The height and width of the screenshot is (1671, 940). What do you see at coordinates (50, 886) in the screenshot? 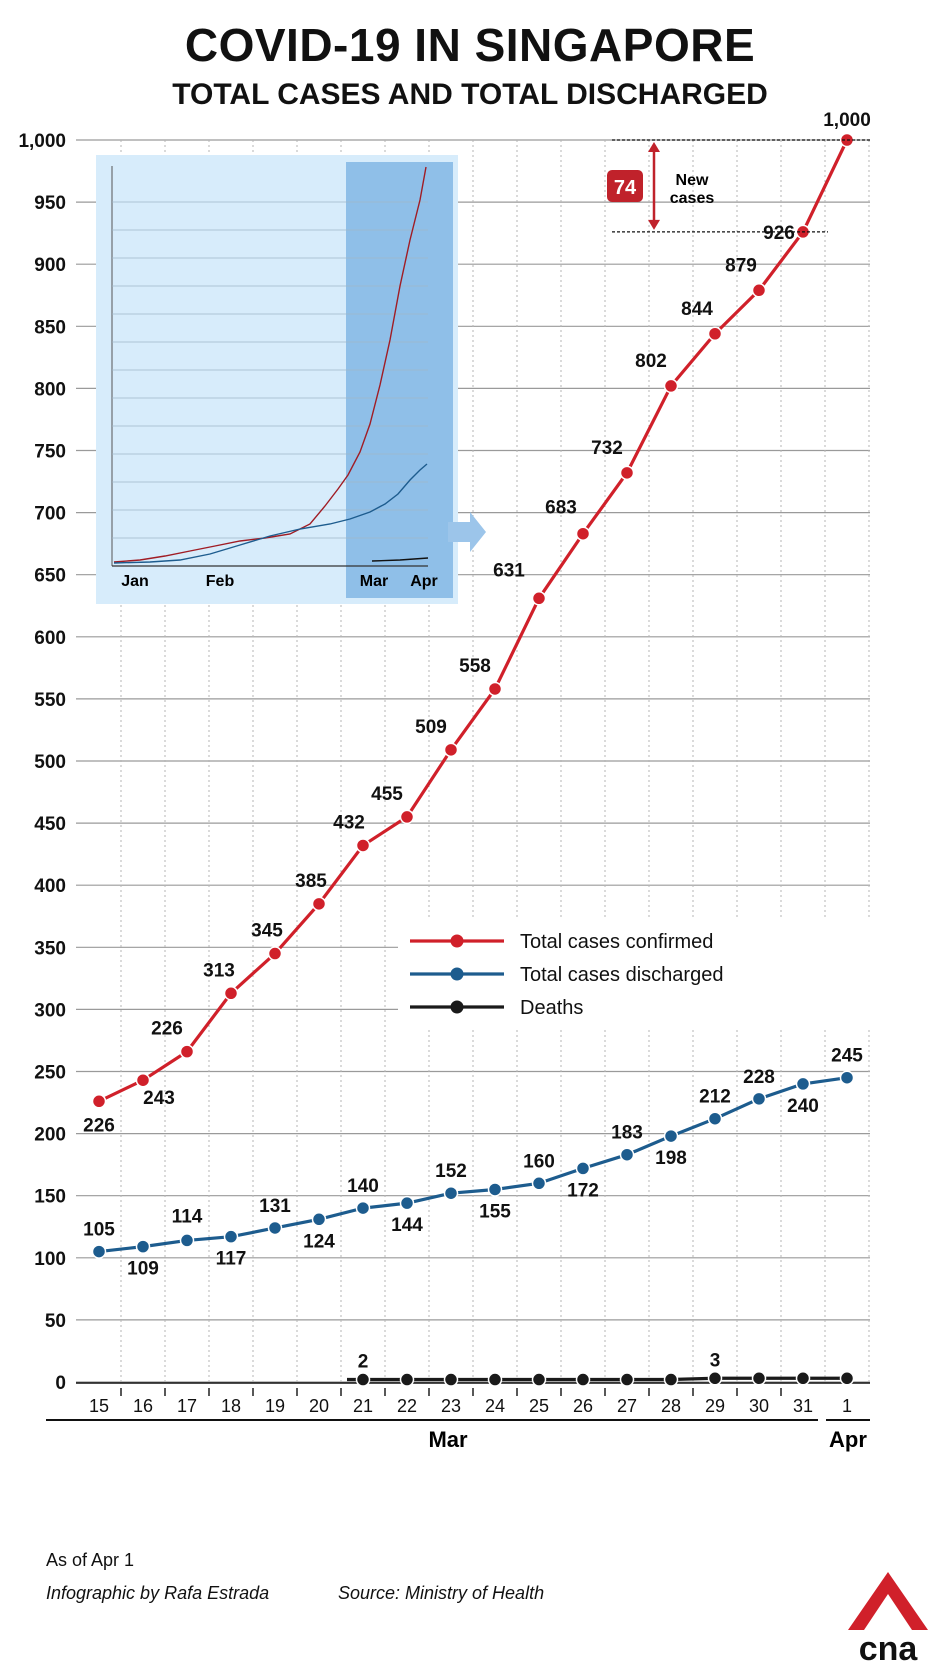
I see `y-tick-label: 400` at bounding box center [50, 886].